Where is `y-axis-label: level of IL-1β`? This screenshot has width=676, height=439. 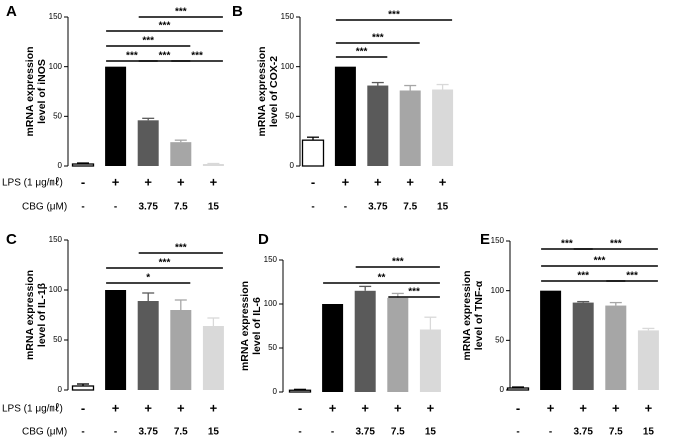
y-axis-label: level of IL-1β is located at coordinates (42, 314).